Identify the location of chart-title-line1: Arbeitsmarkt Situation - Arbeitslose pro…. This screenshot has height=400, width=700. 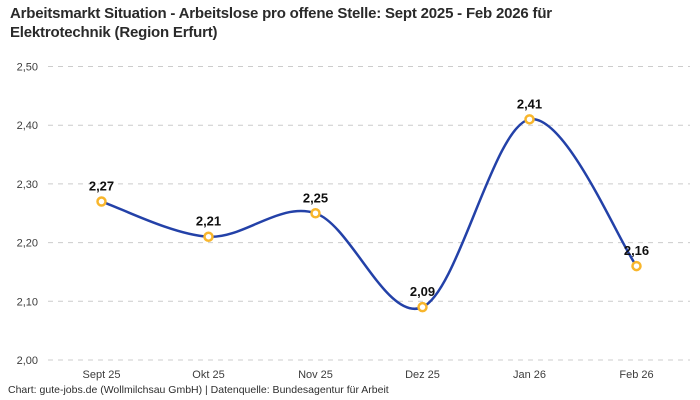
(281, 13).